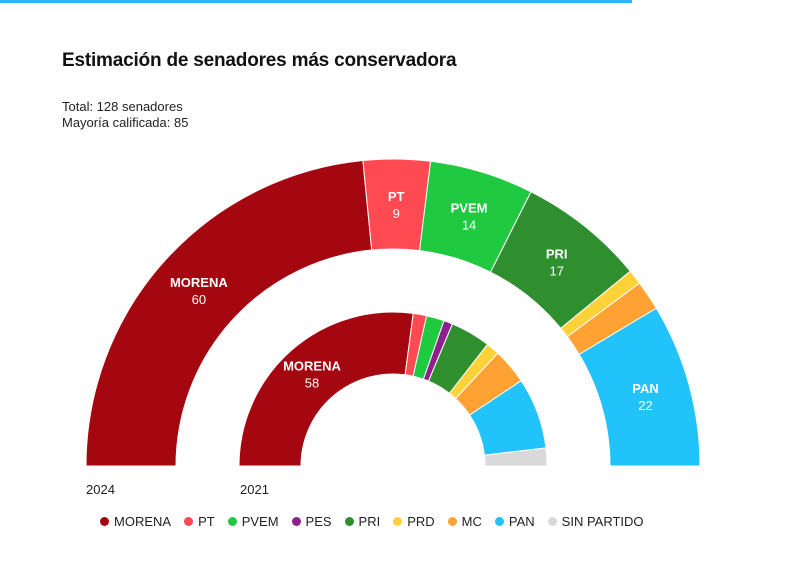 The height and width of the screenshot is (573, 800). I want to click on data-label-name-2024-pri: PRI, so click(557, 253).